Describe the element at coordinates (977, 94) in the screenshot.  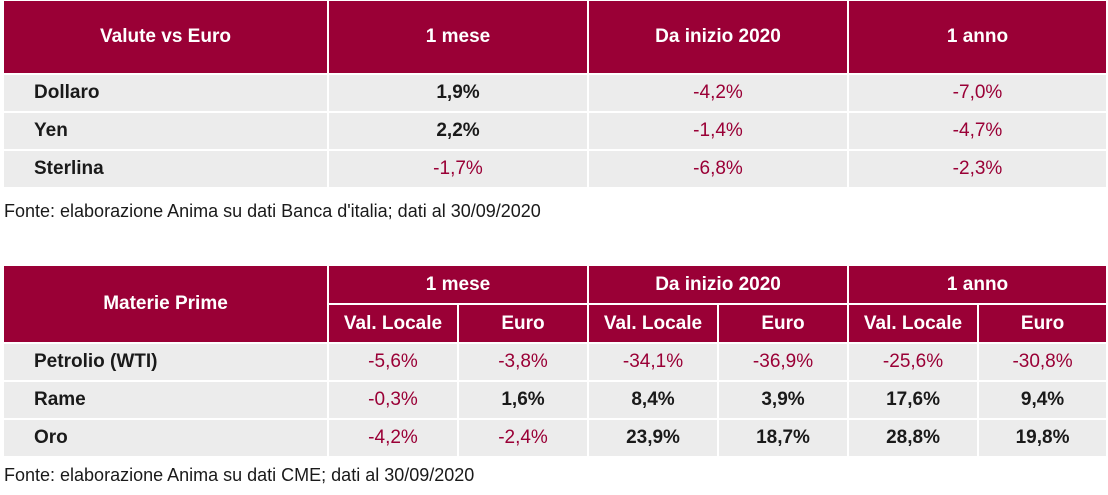
I see `cell-value: -7,0%` at that location.